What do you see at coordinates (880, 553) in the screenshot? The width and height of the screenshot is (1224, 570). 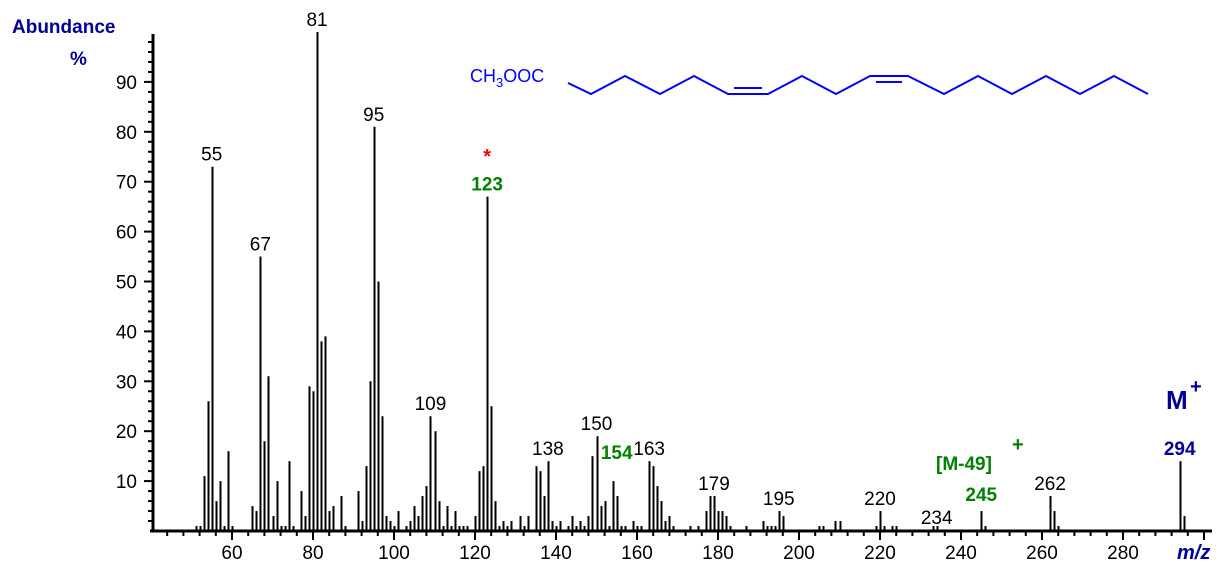 I see `x-tick-label: 220` at bounding box center [880, 553].